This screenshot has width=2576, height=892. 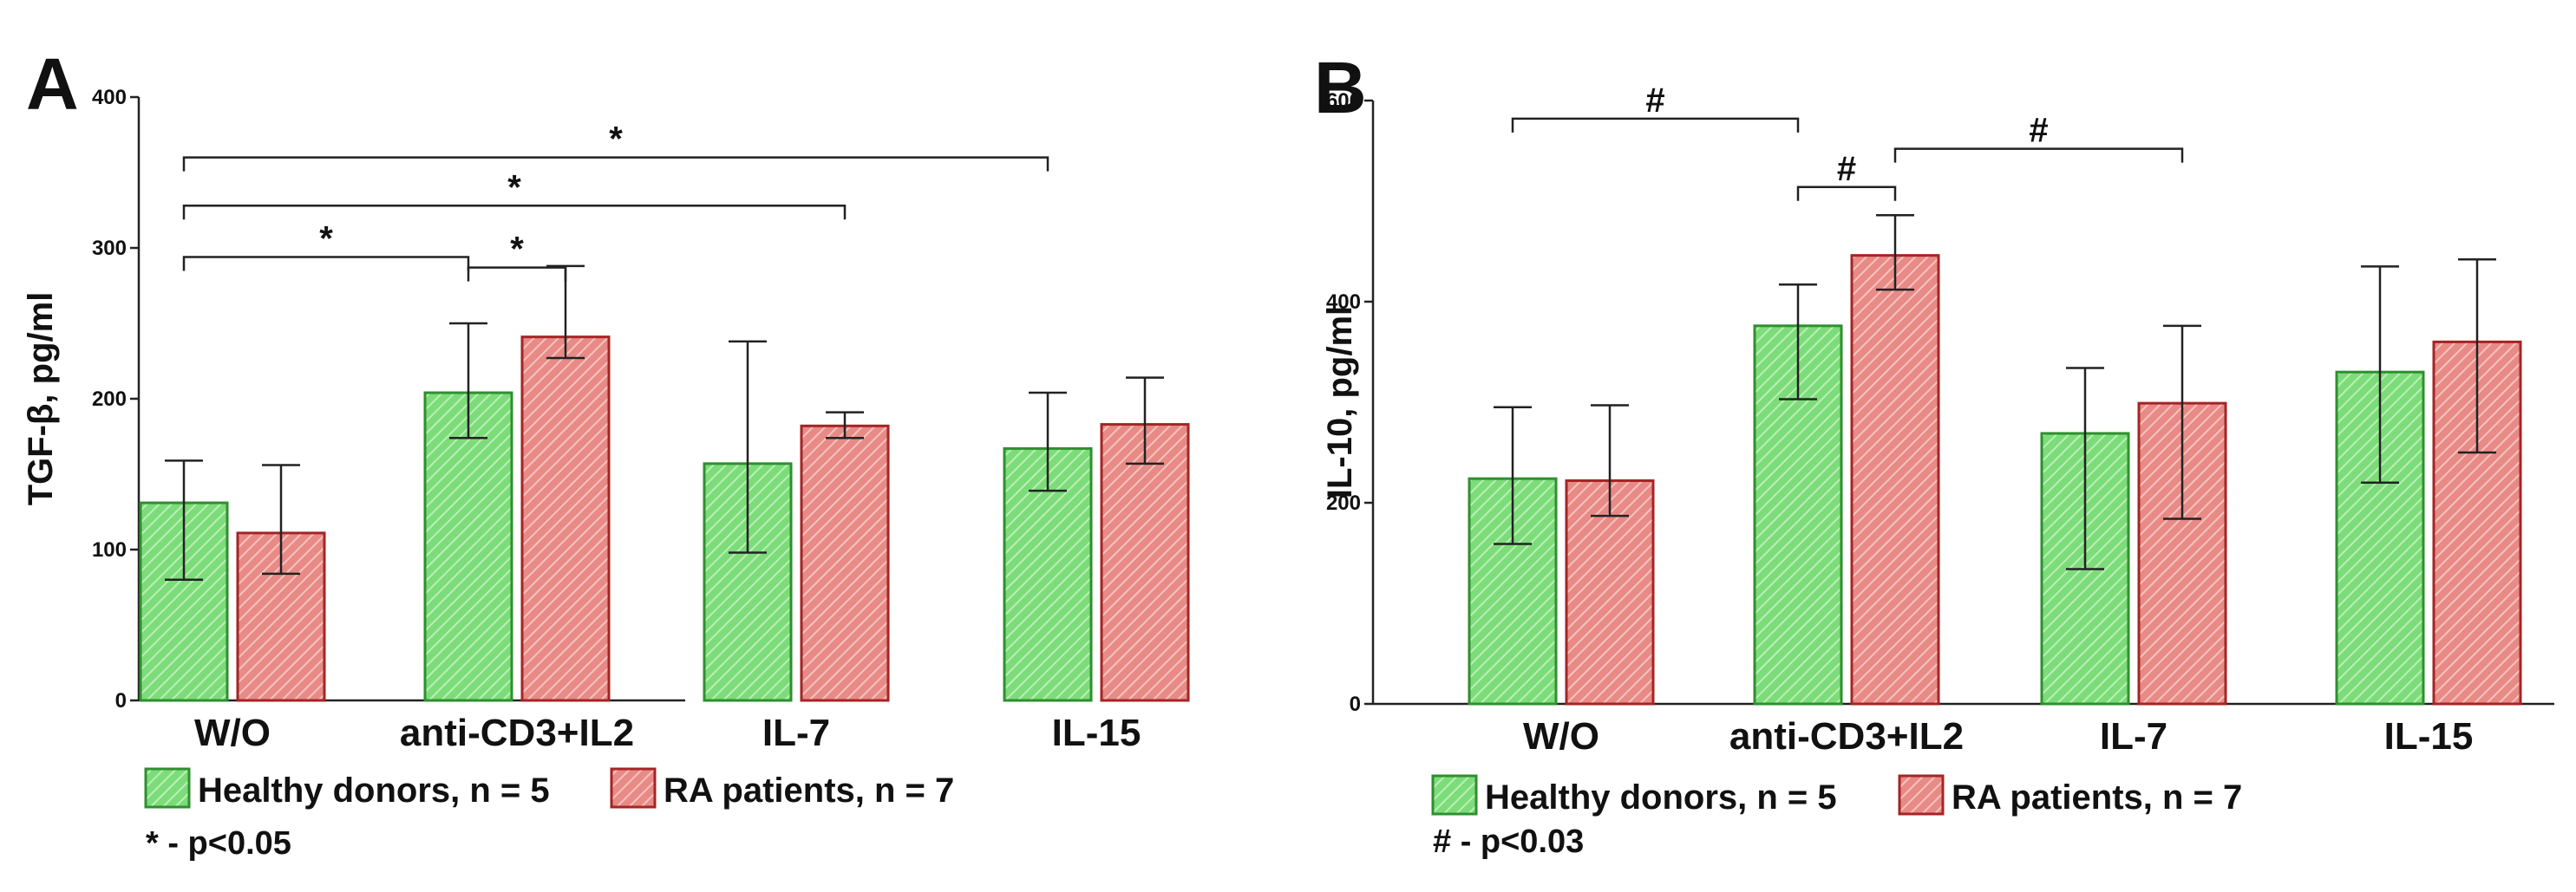 I want to click on significance-note: # - p<0.03, so click(x=1508, y=842).